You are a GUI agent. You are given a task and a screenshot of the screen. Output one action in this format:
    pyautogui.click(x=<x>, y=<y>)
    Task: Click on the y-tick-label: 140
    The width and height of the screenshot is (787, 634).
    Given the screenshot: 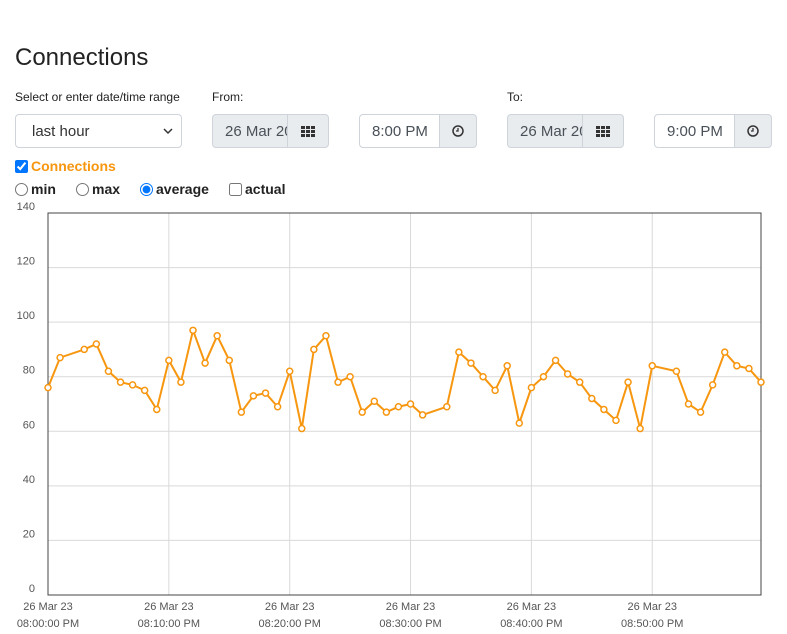 What is the action you would take?
    pyautogui.click(x=26, y=207)
    